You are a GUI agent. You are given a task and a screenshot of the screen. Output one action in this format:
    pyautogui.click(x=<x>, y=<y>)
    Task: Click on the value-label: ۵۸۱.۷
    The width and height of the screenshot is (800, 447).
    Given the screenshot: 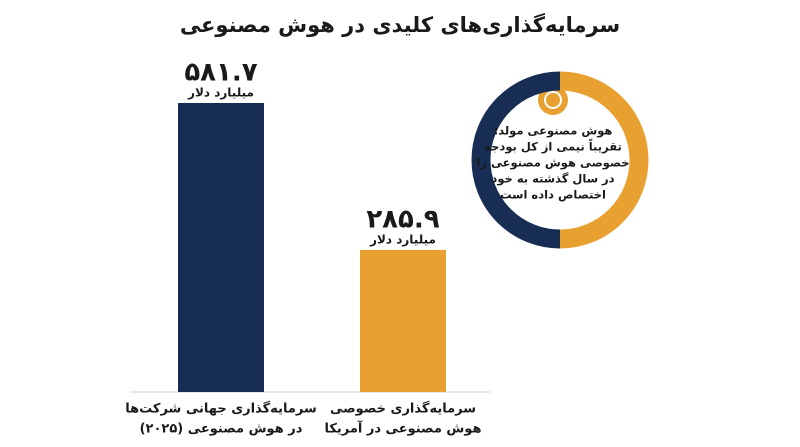 What is the action you would take?
    pyautogui.click(x=220, y=73)
    